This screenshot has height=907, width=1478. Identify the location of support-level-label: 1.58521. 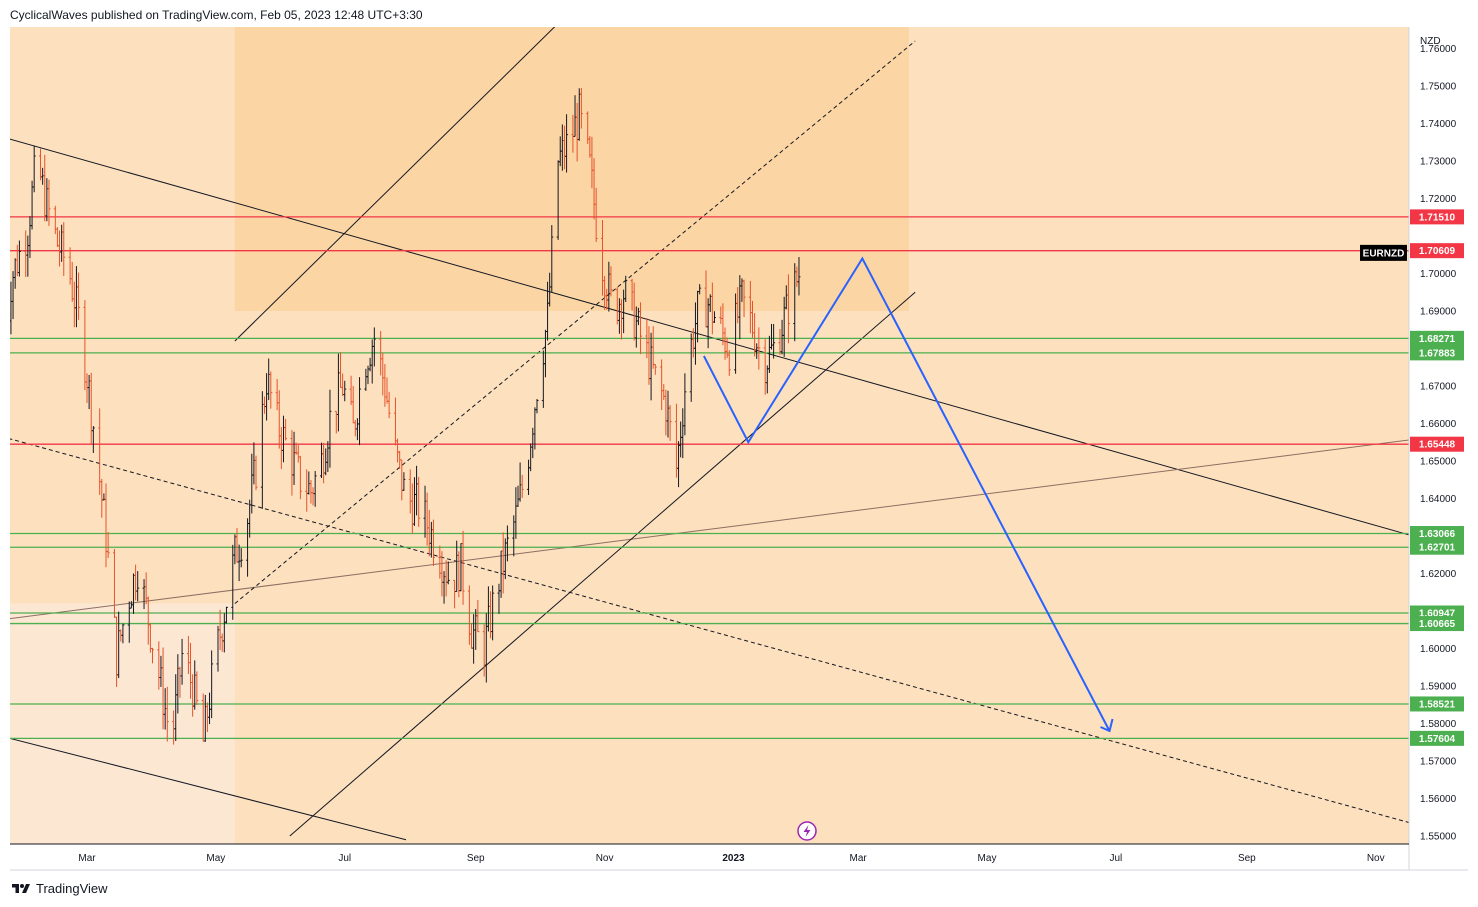
(1437, 704).